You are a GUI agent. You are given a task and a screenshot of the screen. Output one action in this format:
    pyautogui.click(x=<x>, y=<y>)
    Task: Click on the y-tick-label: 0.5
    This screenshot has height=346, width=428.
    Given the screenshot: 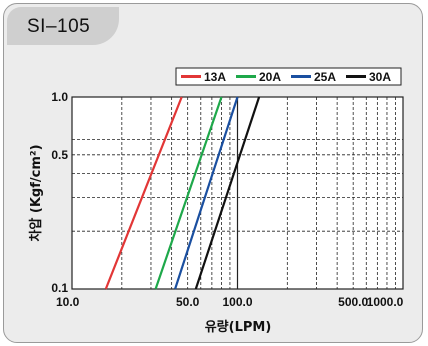 What is the action you would take?
    pyautogui.click(x=59, y=155)
    